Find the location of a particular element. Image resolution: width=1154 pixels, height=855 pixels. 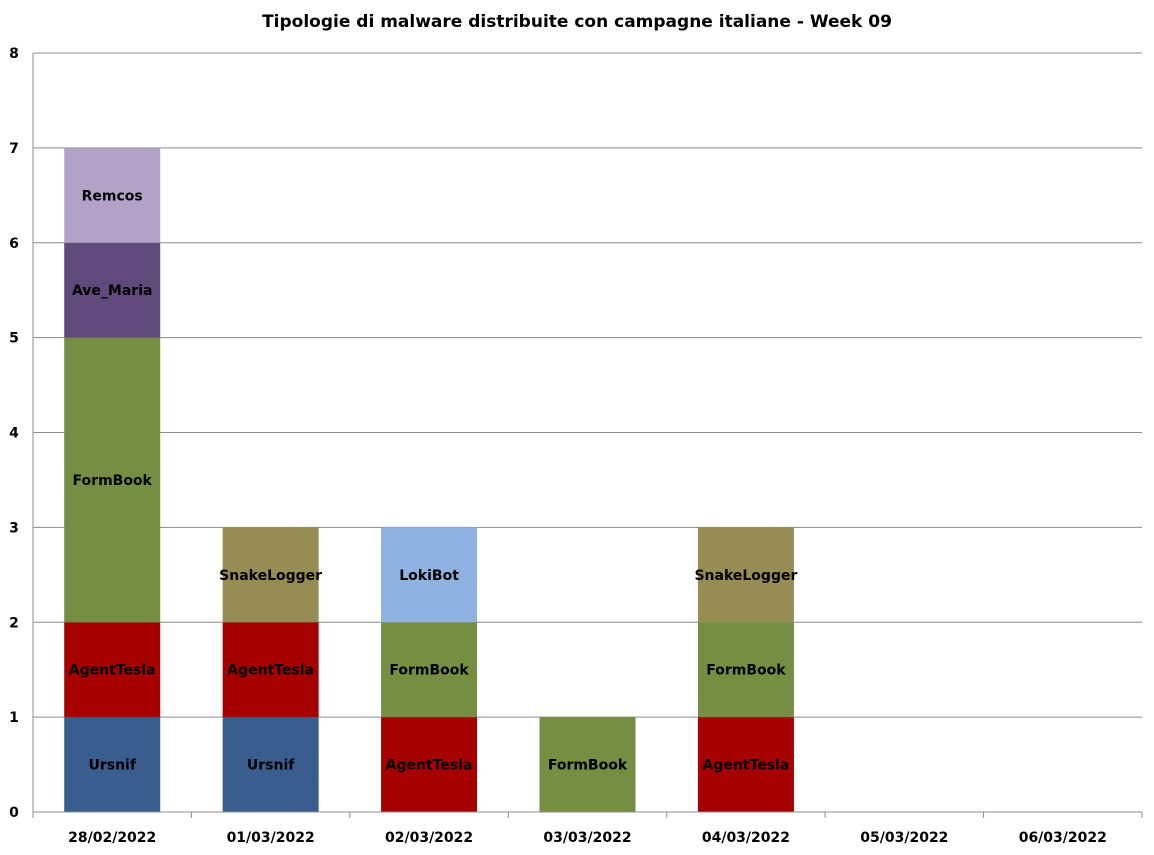

bar-segment-label: Ave_Maria is located at coordinates (112, 291).